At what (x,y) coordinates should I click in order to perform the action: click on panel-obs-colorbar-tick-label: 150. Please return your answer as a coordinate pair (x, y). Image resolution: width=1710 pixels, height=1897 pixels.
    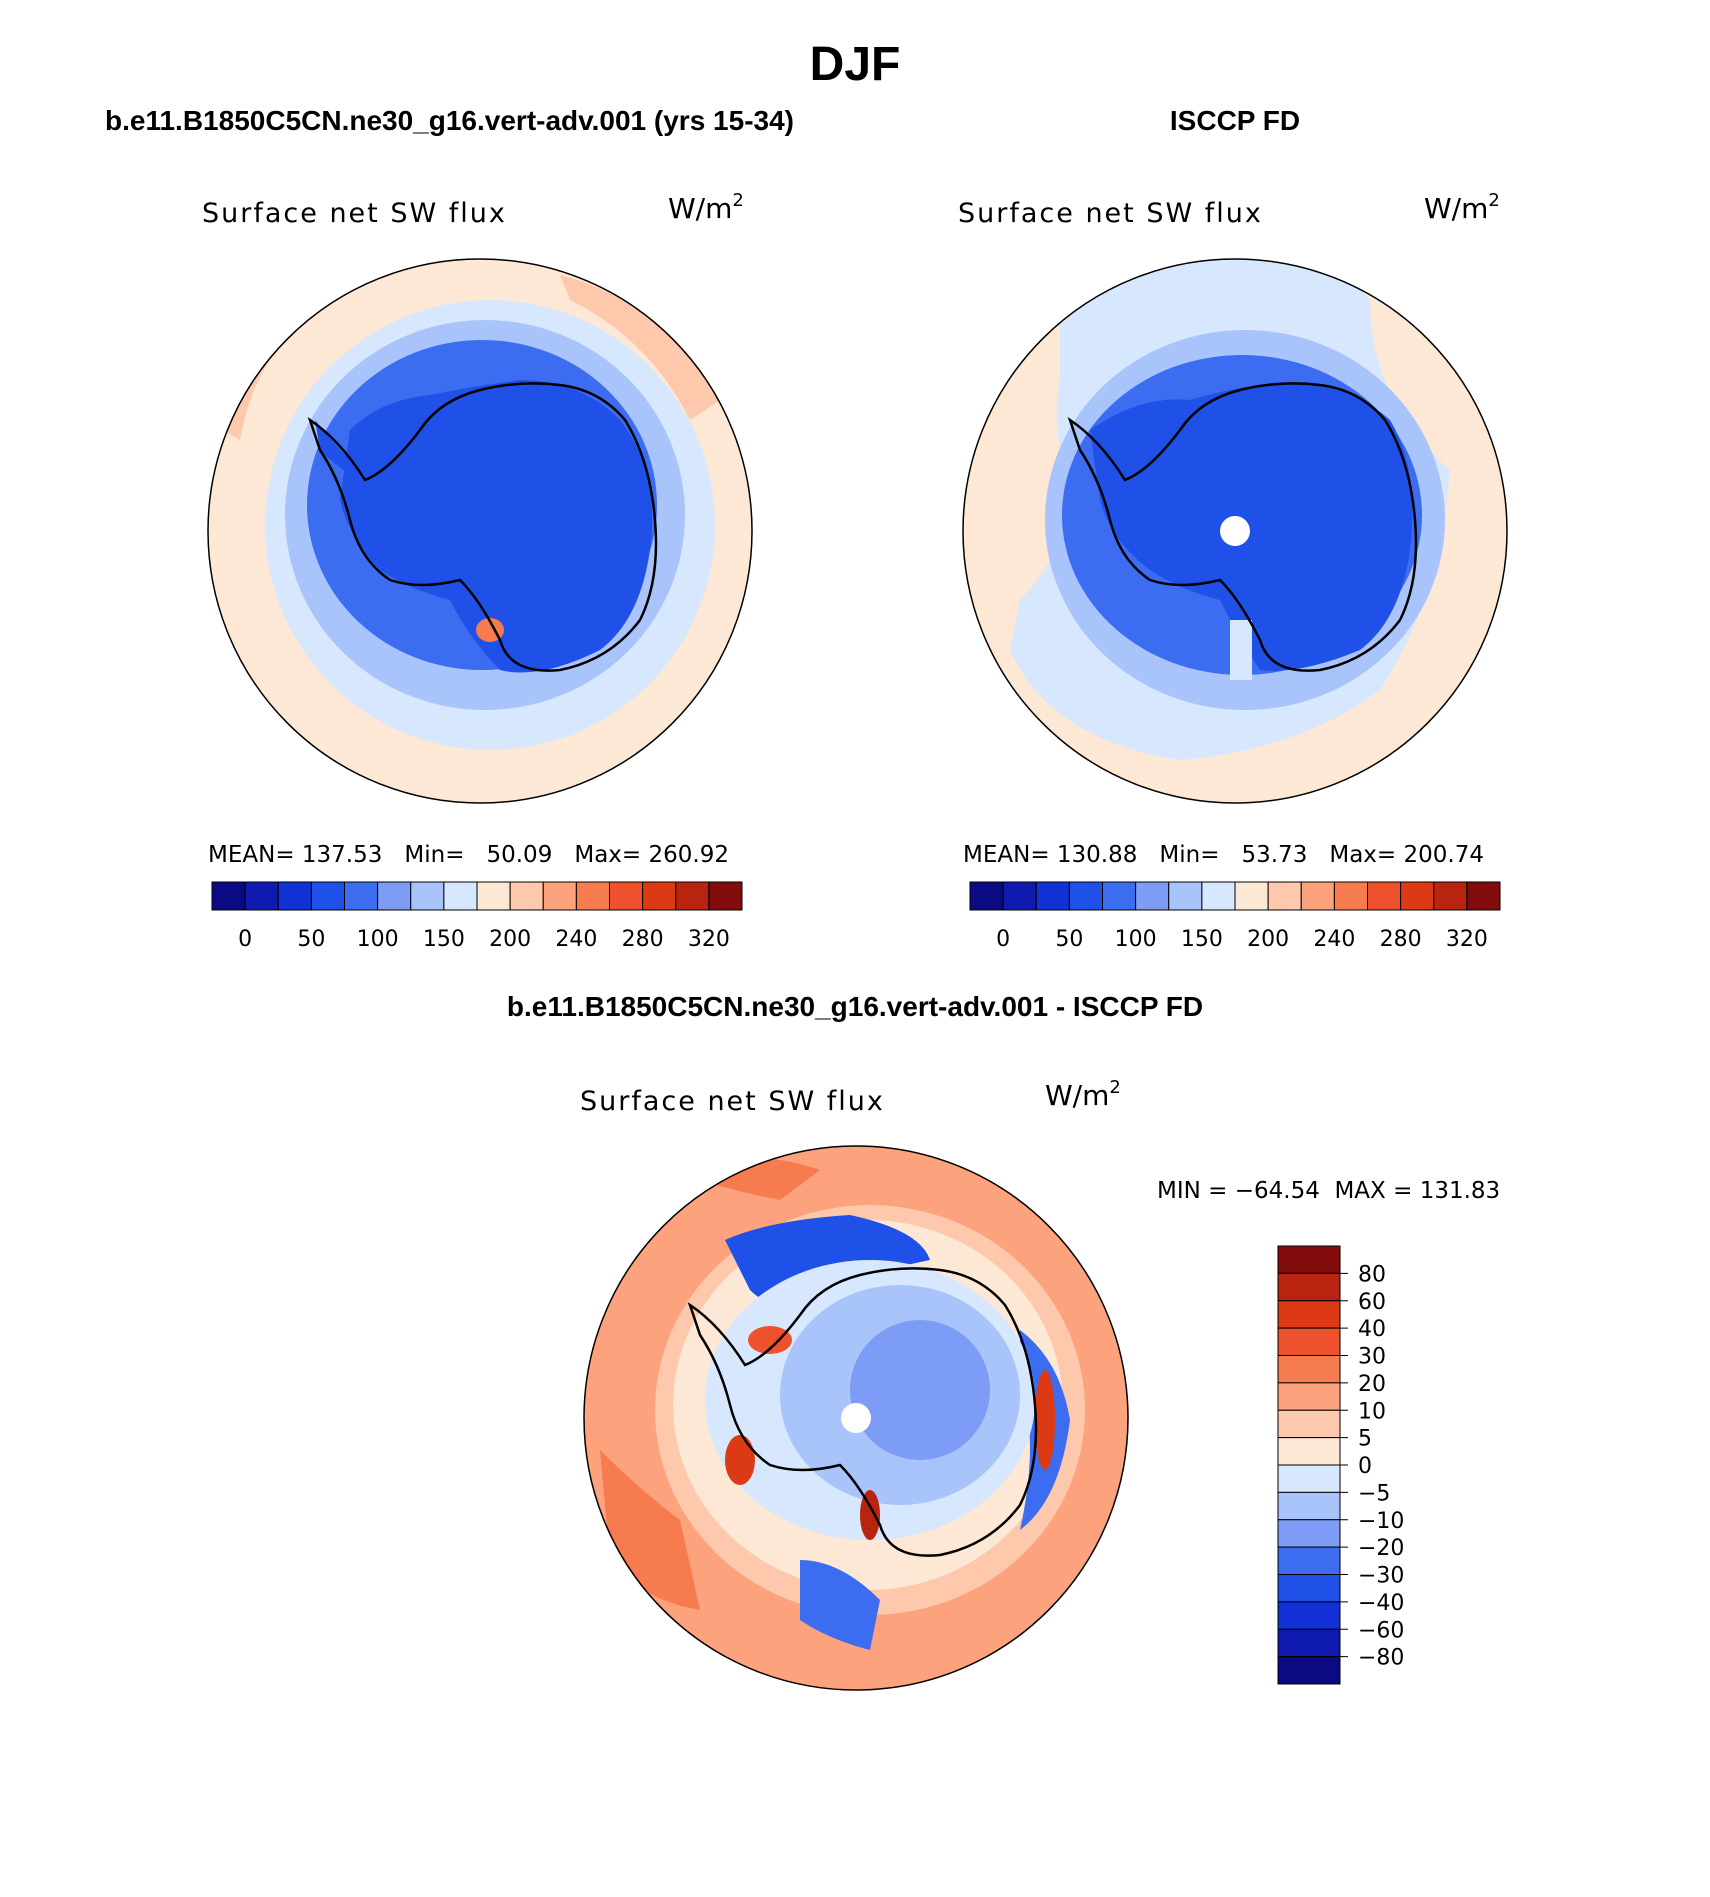
    Looking at the image, I should click on (1202, 939).